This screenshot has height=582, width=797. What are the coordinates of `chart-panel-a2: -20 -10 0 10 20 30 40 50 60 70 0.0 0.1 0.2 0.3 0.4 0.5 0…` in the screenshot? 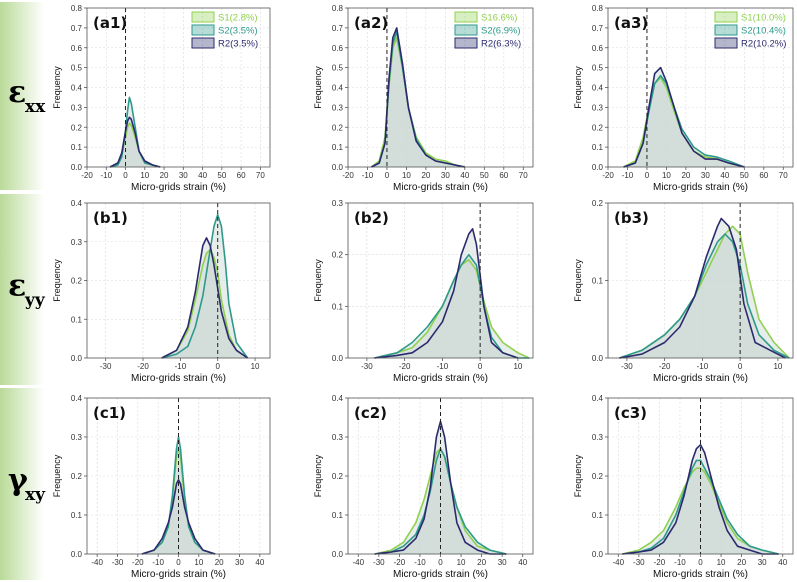 It's located at (423, 98).